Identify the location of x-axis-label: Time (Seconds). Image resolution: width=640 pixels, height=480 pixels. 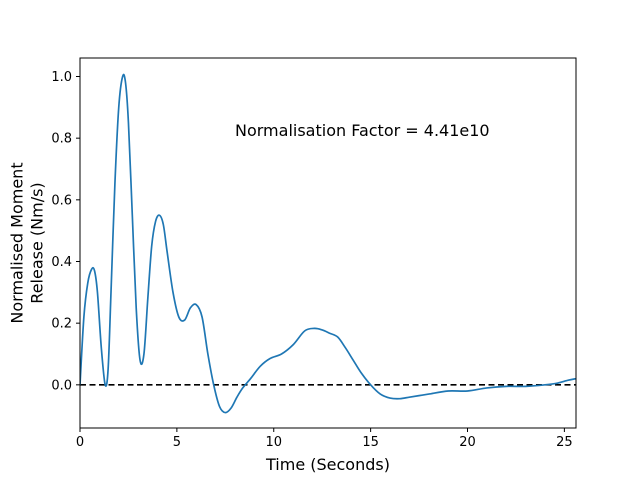
(327, 464).